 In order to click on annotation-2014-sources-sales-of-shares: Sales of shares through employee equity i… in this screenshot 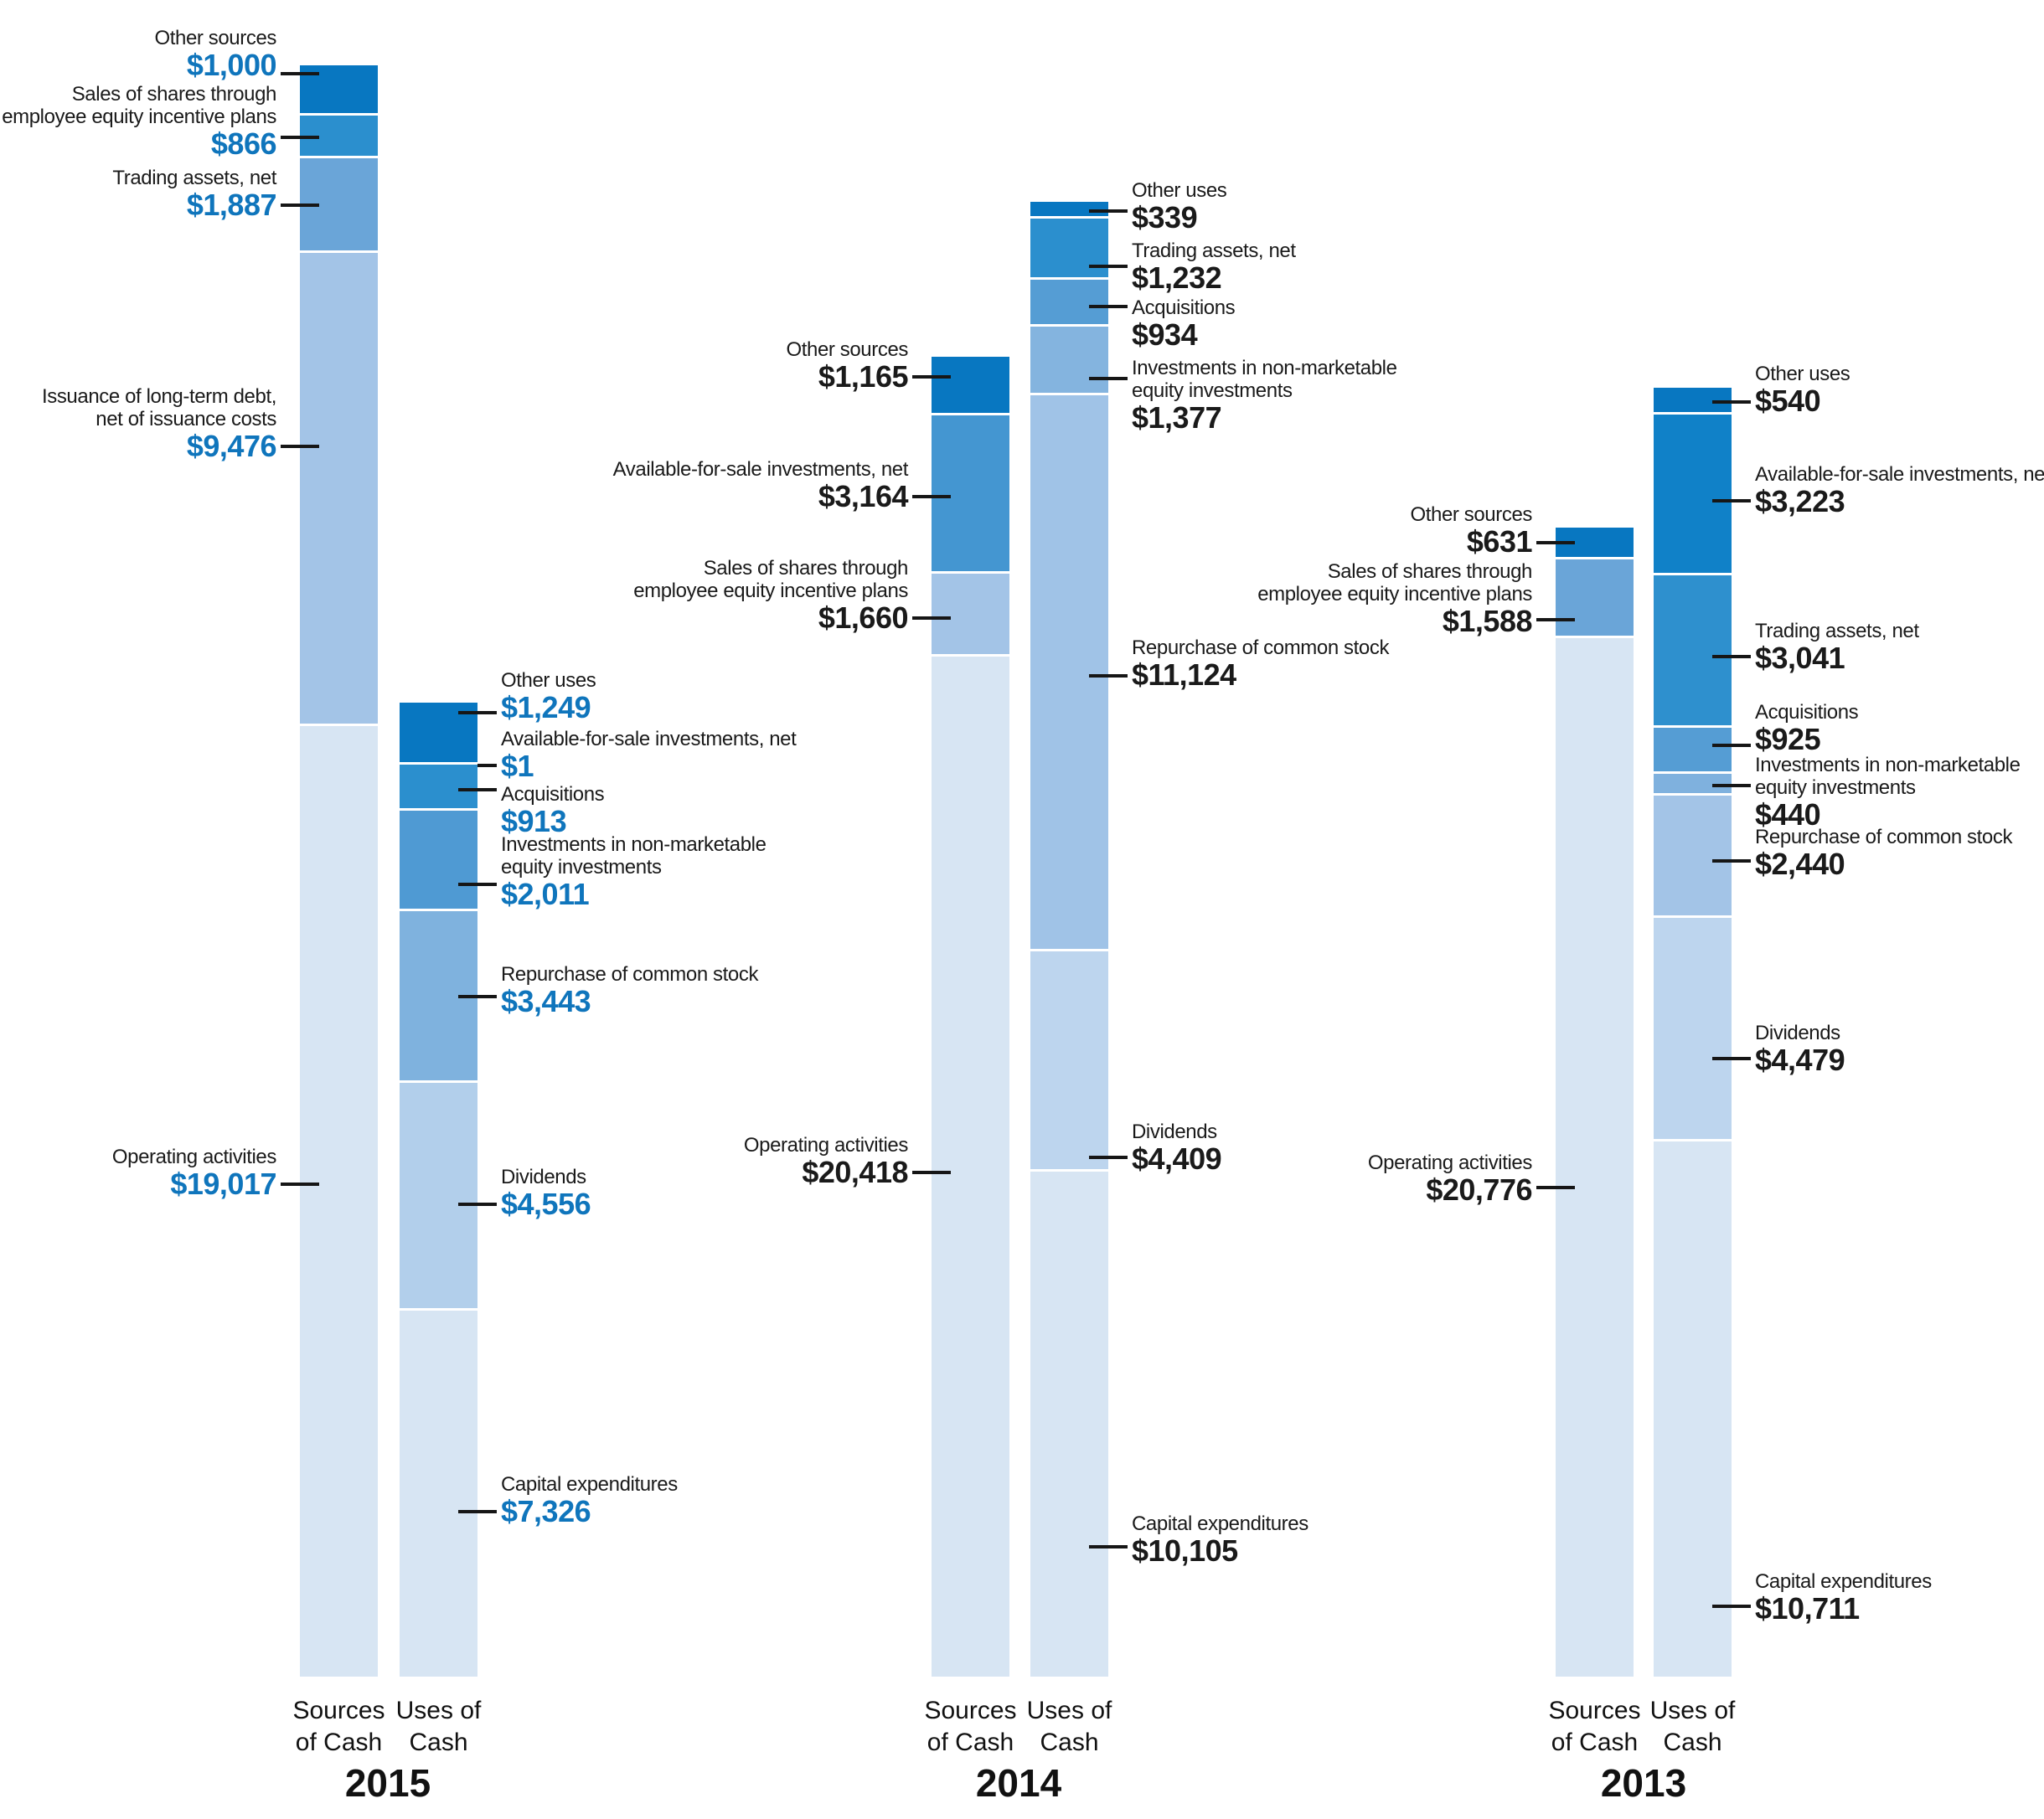, I will do `click(770, 595)`.